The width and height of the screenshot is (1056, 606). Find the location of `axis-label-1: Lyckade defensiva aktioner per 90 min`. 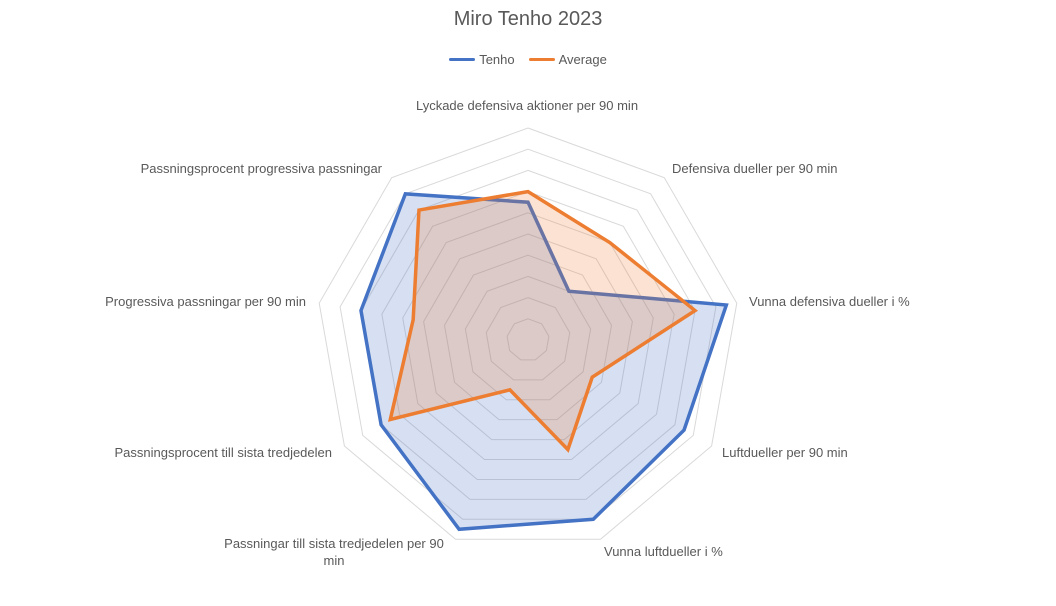

axis-label-1: Lyckade defensiva aktioner per 90 min is located at coordinates (527, 105).